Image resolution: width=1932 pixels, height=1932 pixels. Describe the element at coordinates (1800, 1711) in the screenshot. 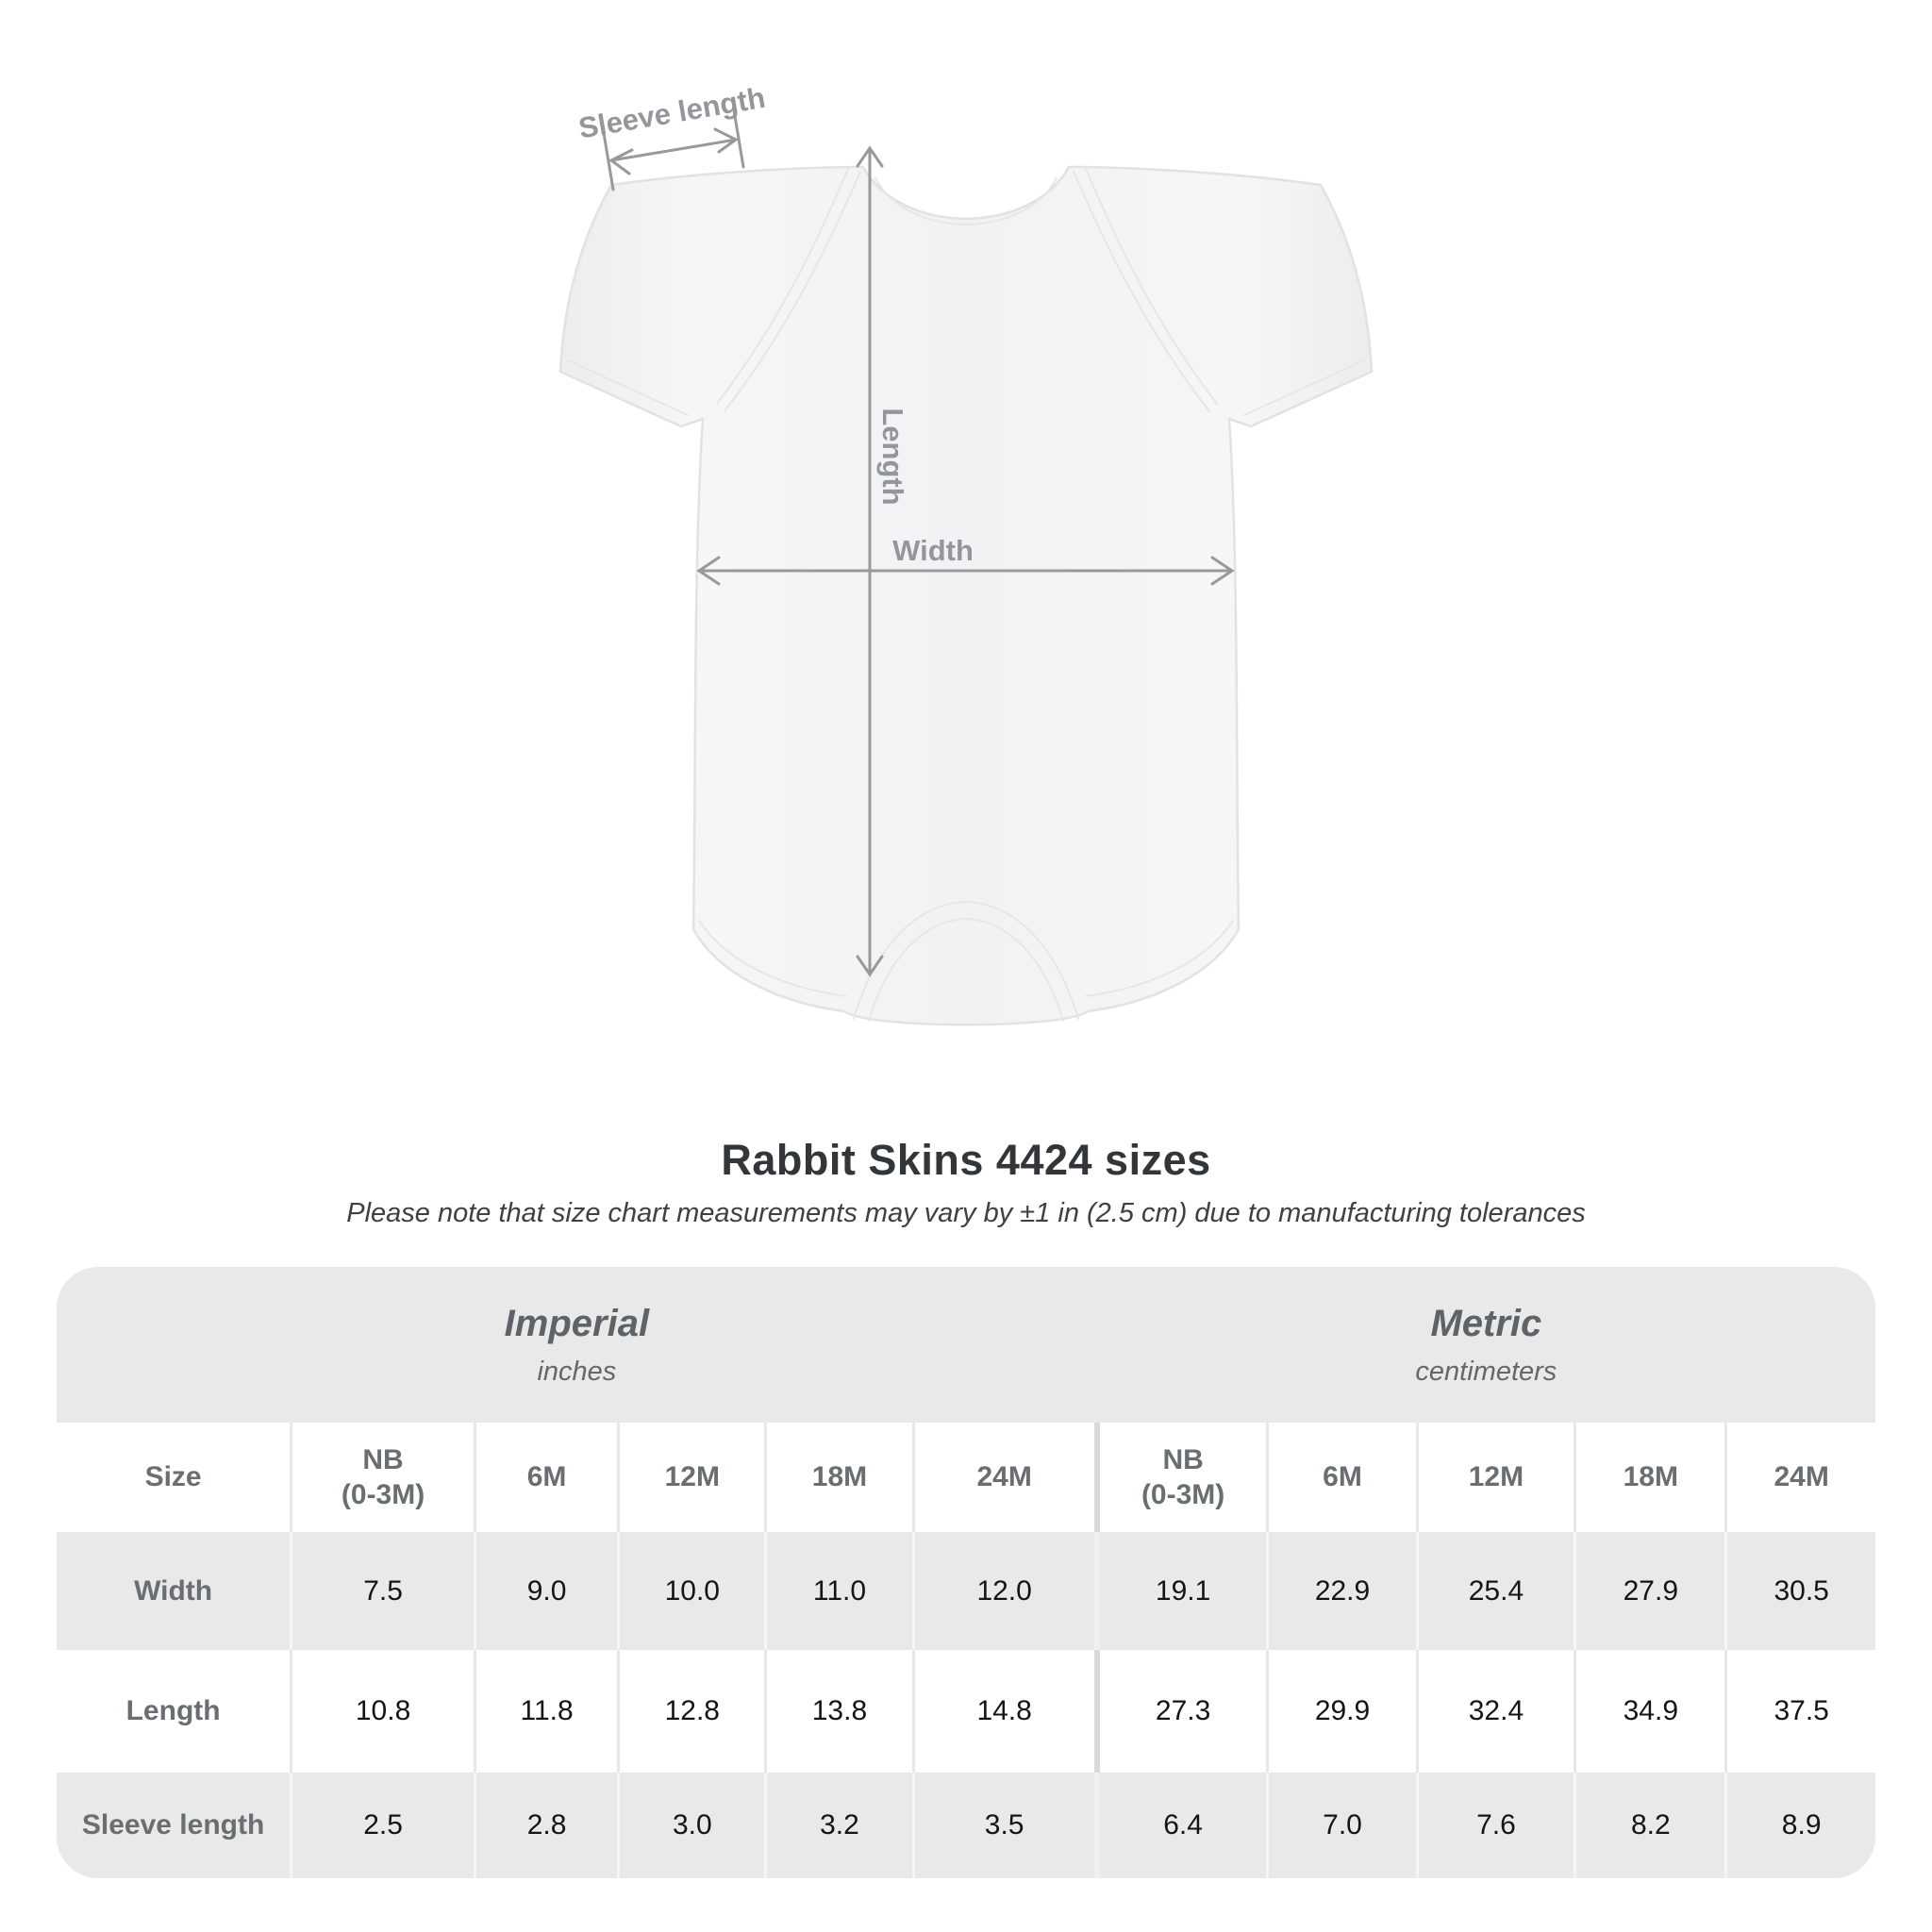

I see `size-value-cell: 37.5` at that location.